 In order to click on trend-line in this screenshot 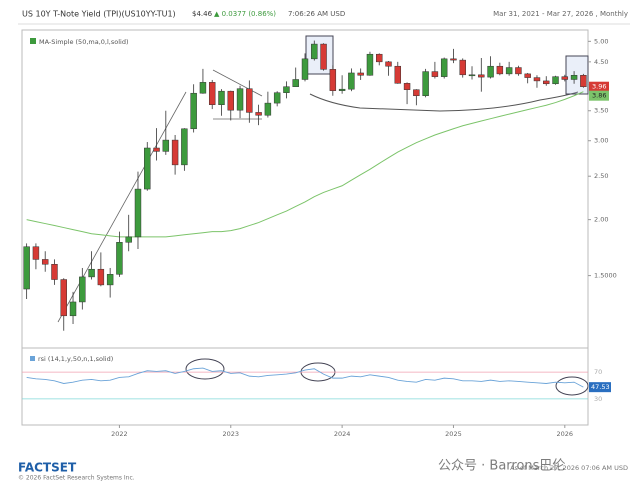, I will do `click(237, 83)`.